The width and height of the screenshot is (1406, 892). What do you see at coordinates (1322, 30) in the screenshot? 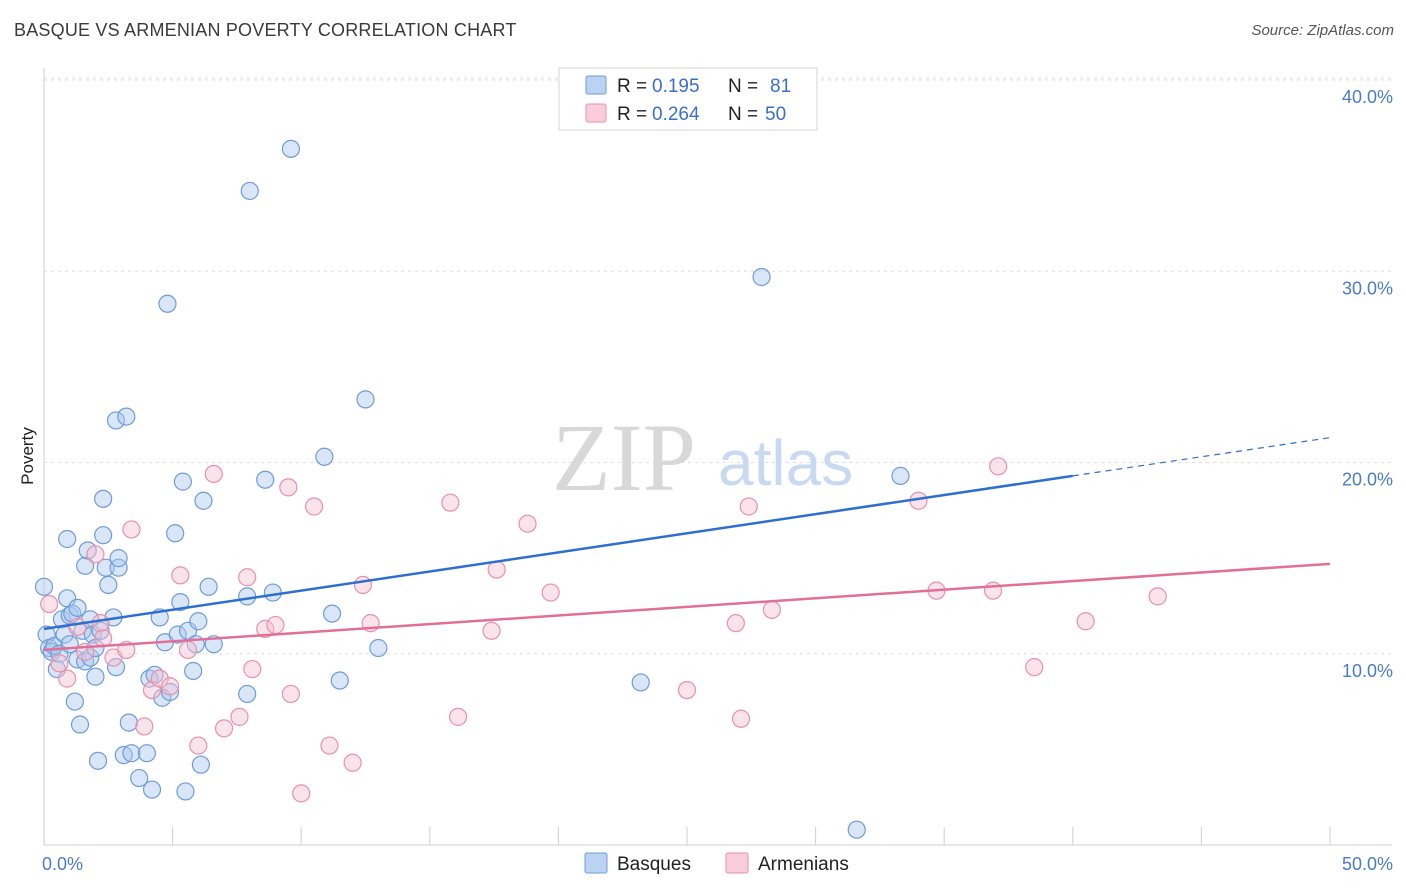
I see `chart-source: Source: ZipAtlas.com` at bounding box center [1322, 30].